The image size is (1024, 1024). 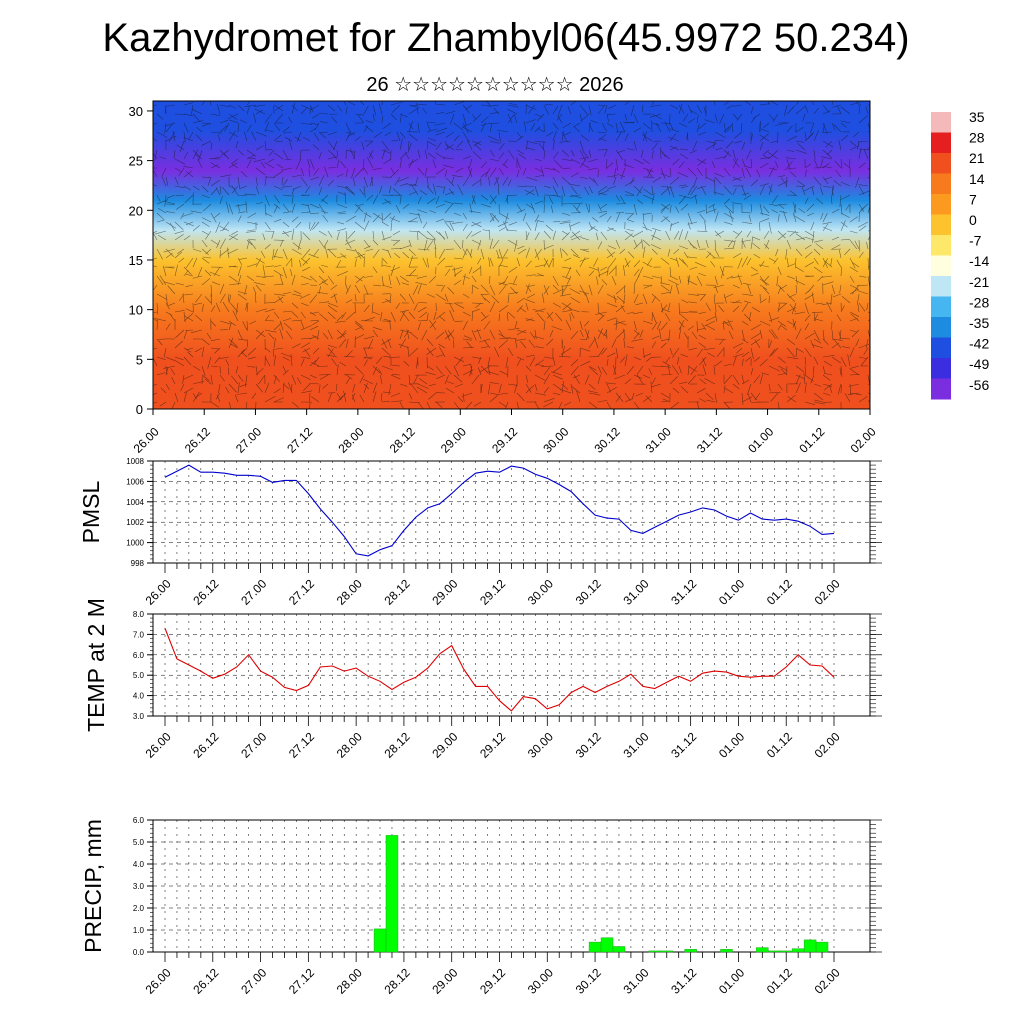 I want to click on y-tick-label: 5, so click(x=139, y=359).